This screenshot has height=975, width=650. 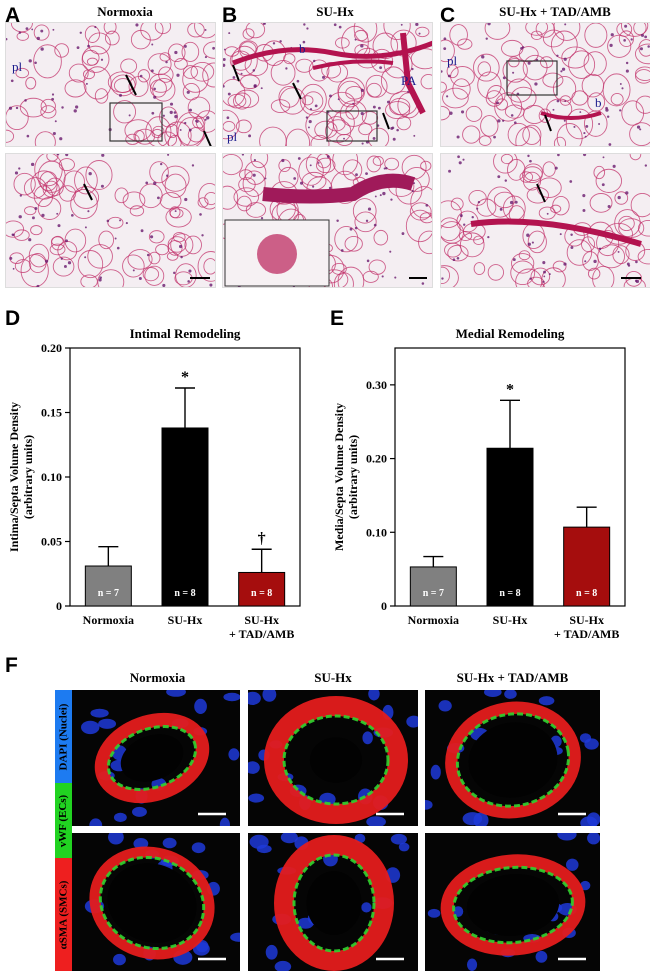 What do you see at coordinates (433, 593) in the screenshot?
I see `bar-n-label: n = 7` at bounding box center [433, 593].